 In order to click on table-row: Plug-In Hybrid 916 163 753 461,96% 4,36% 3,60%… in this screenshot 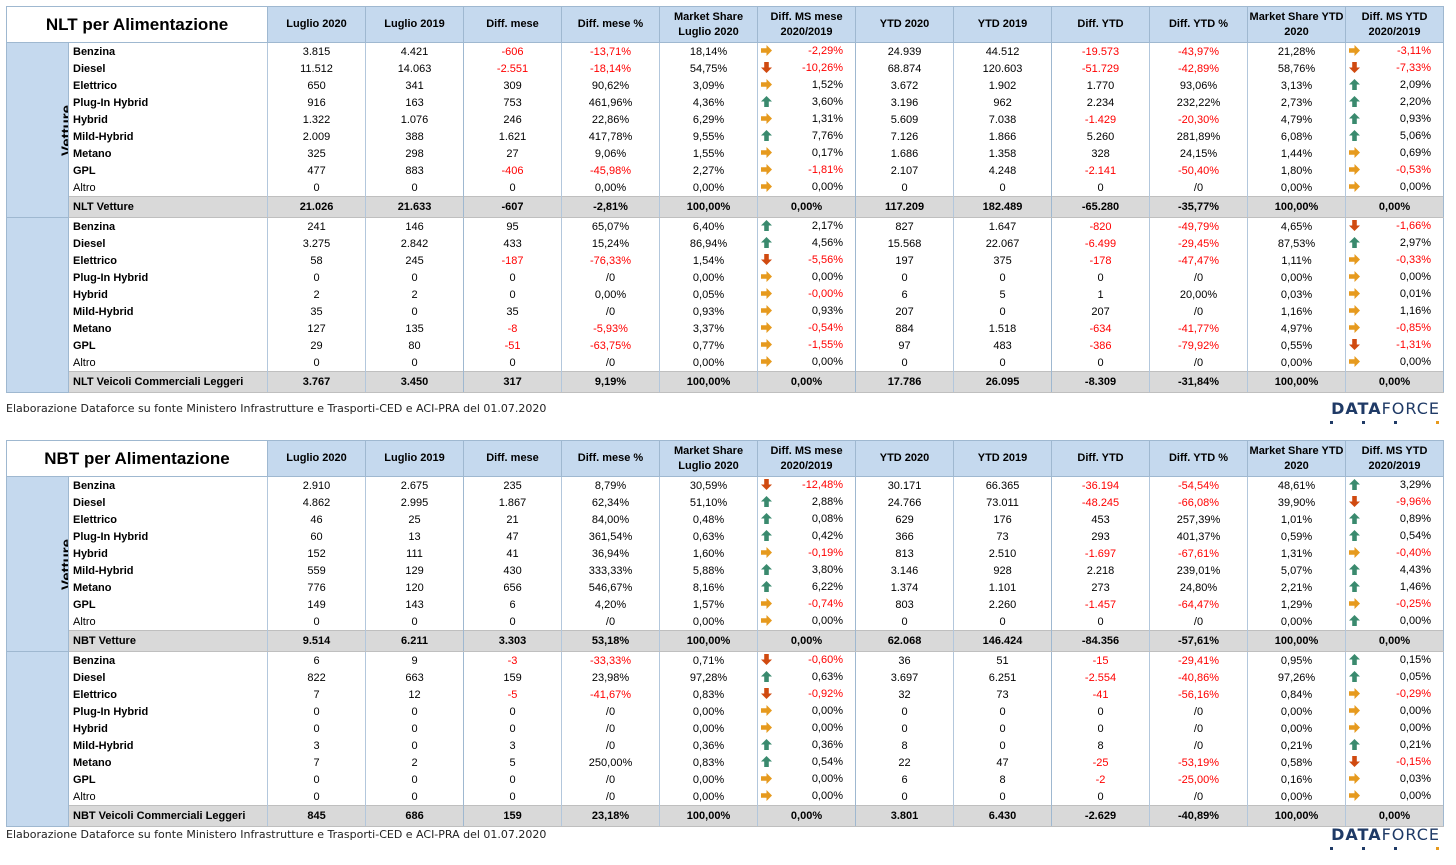, I will do `click(726, 102)`.